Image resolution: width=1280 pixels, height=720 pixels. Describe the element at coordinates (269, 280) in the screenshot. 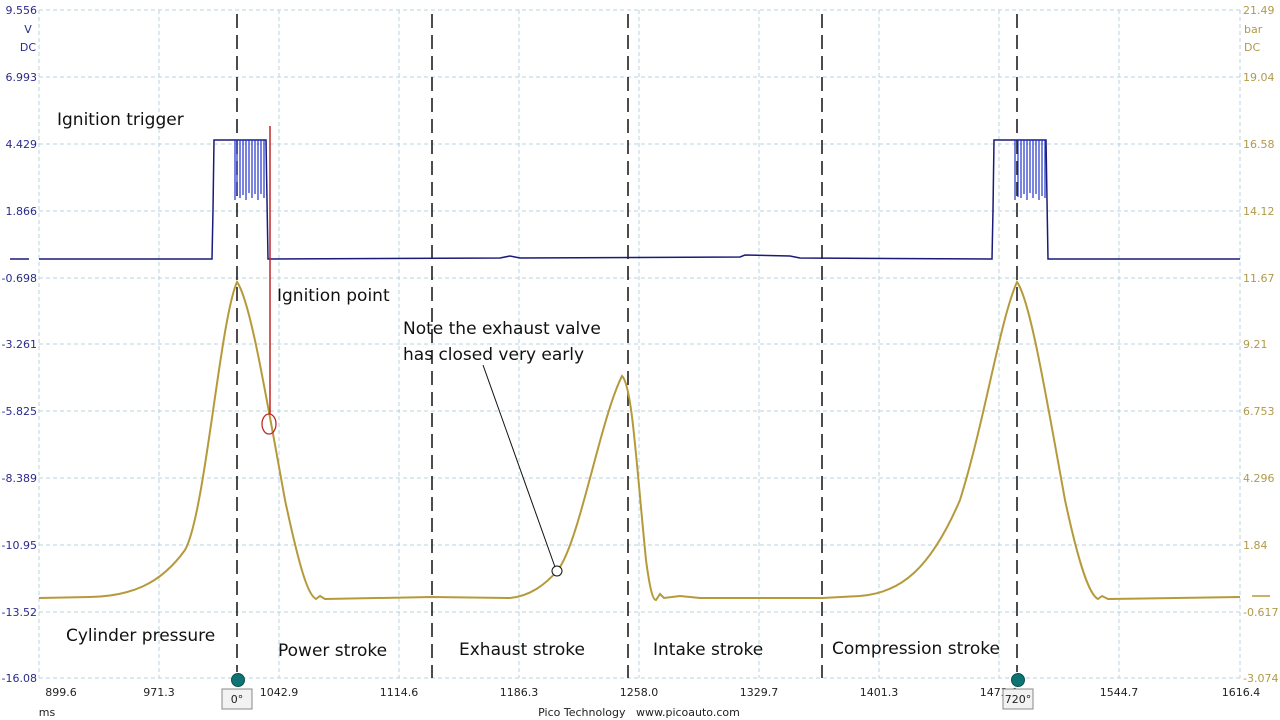

I see `ignition-point-marker` at that location.